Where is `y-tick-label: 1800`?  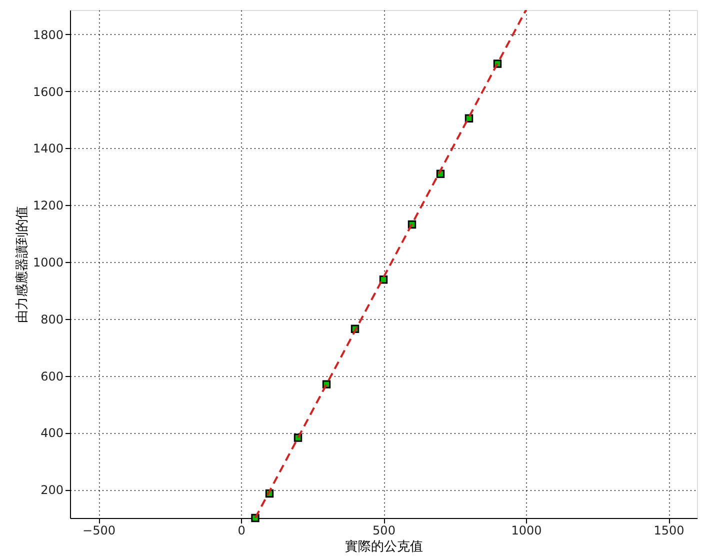 y-tick-label: 1800 is located at coordinates (48, 35).